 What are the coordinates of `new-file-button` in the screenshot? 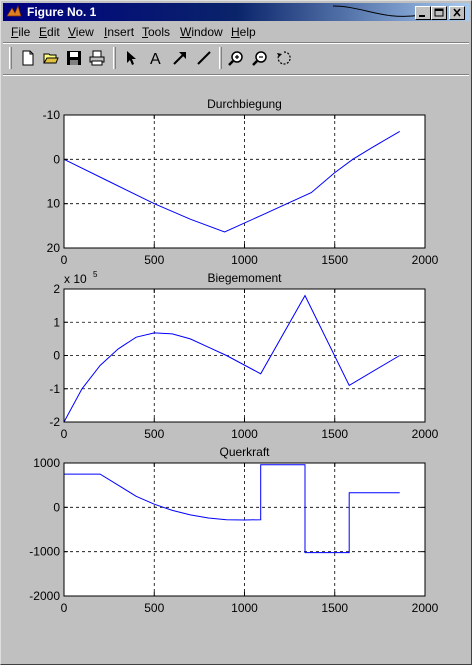 It's located at (28, 58).